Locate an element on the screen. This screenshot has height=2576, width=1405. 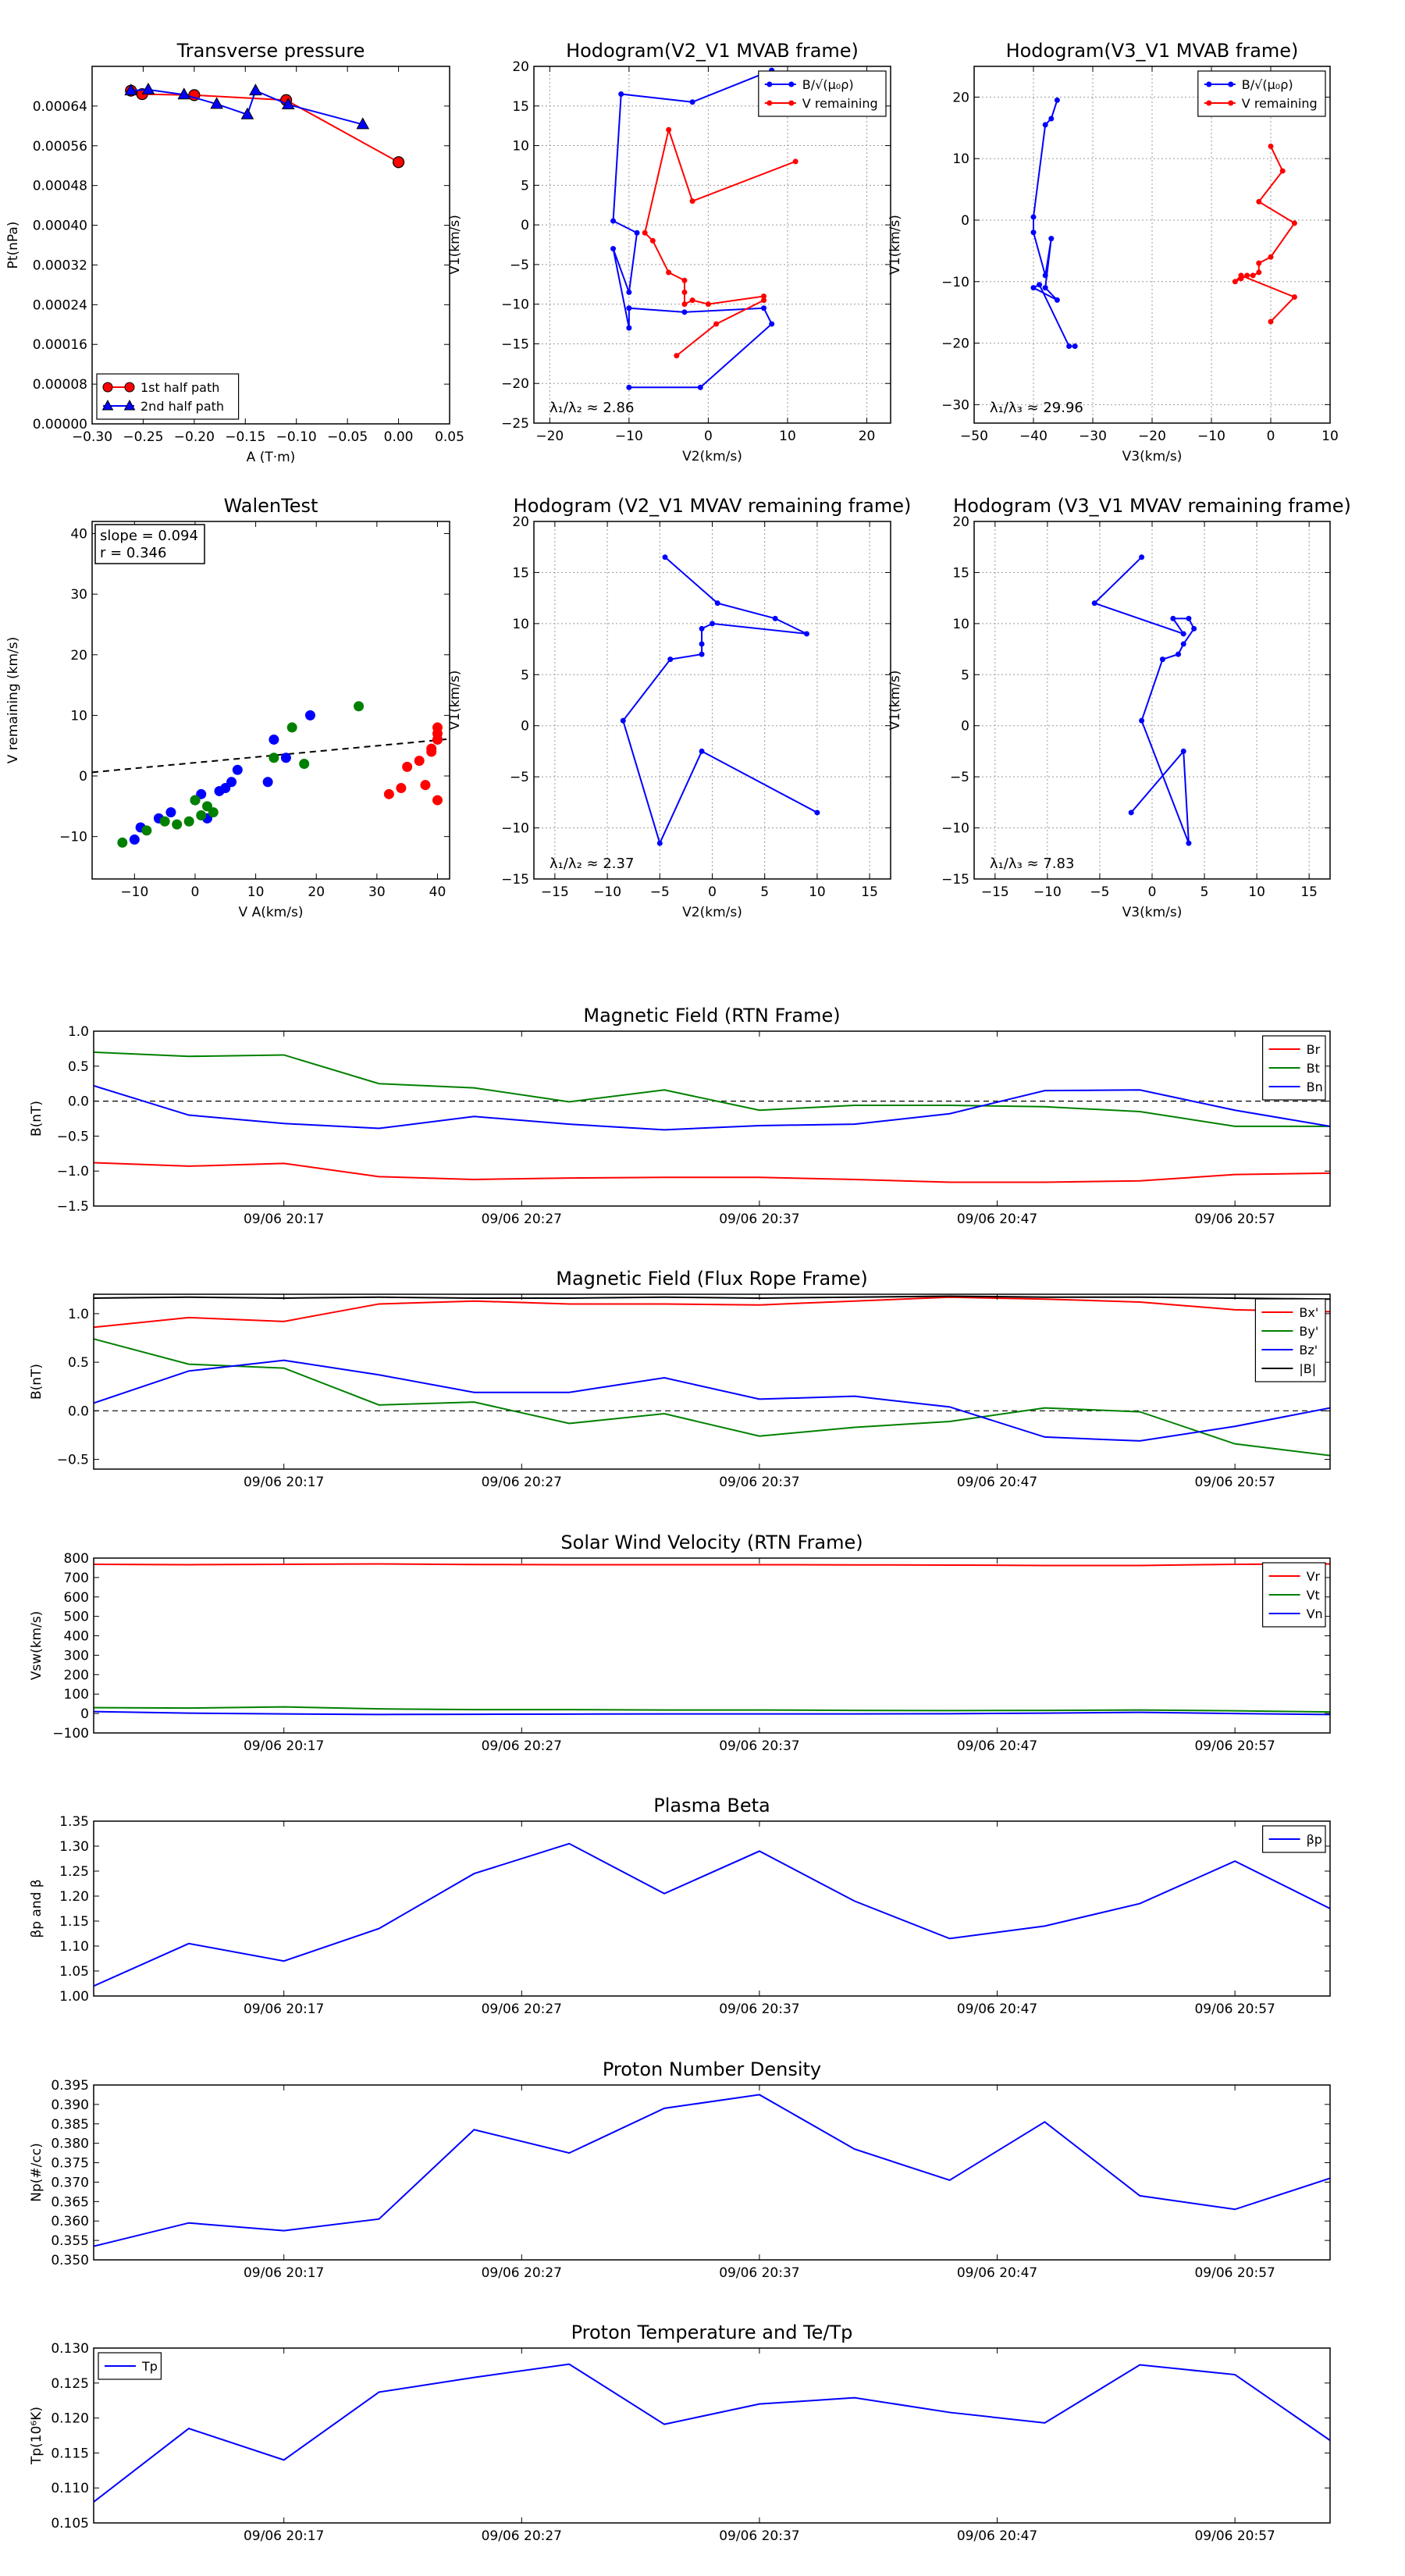
y-axis-label: B(nT) is located at coordinates (36, 1119).